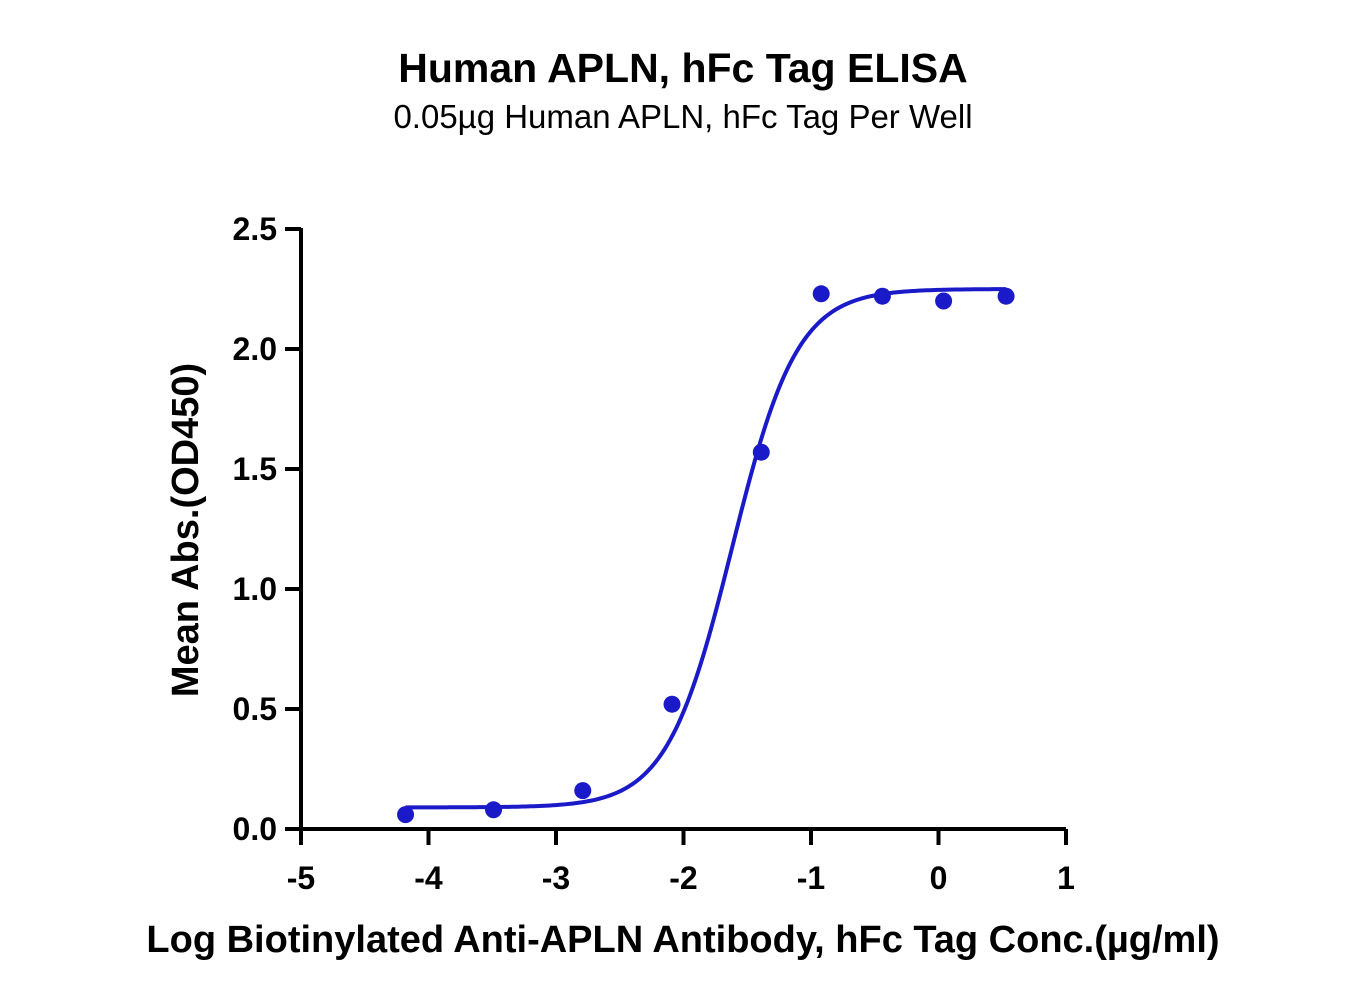 This screenshot has height=1006, width=1369. What do you see at coordinates (255, 469) in the screenshot?
I see `y-tick-label: 1.5` at bounding box center [255, 469].